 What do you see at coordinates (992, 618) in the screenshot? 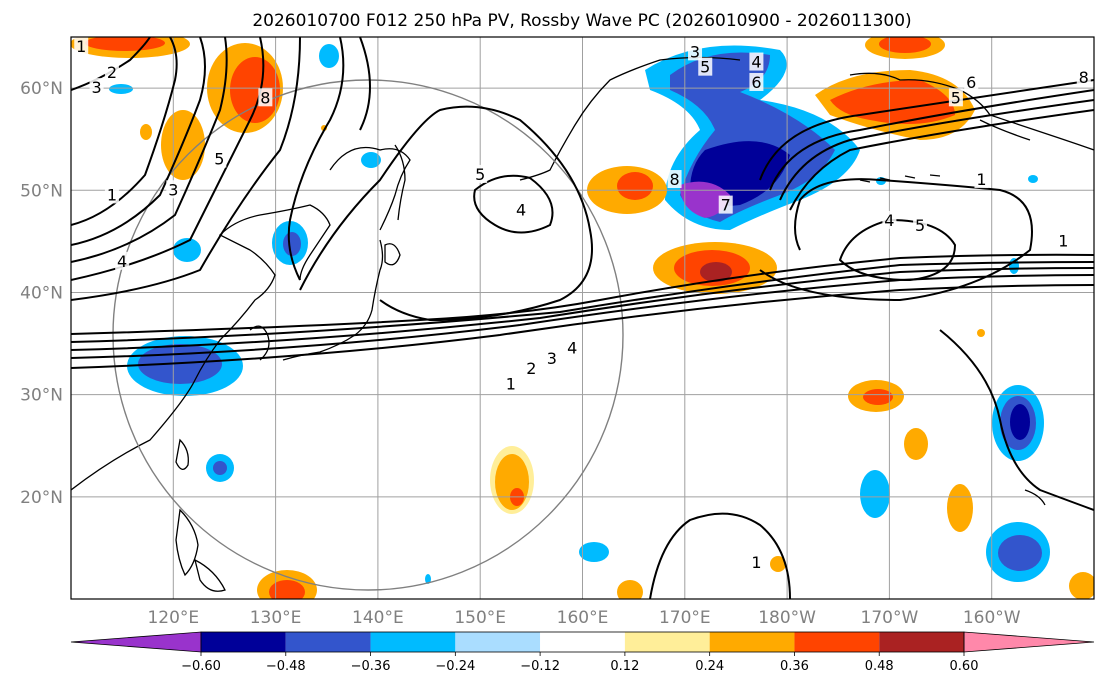
I see `lon-tick-label: 160°W` at bounding box center [992, 618].